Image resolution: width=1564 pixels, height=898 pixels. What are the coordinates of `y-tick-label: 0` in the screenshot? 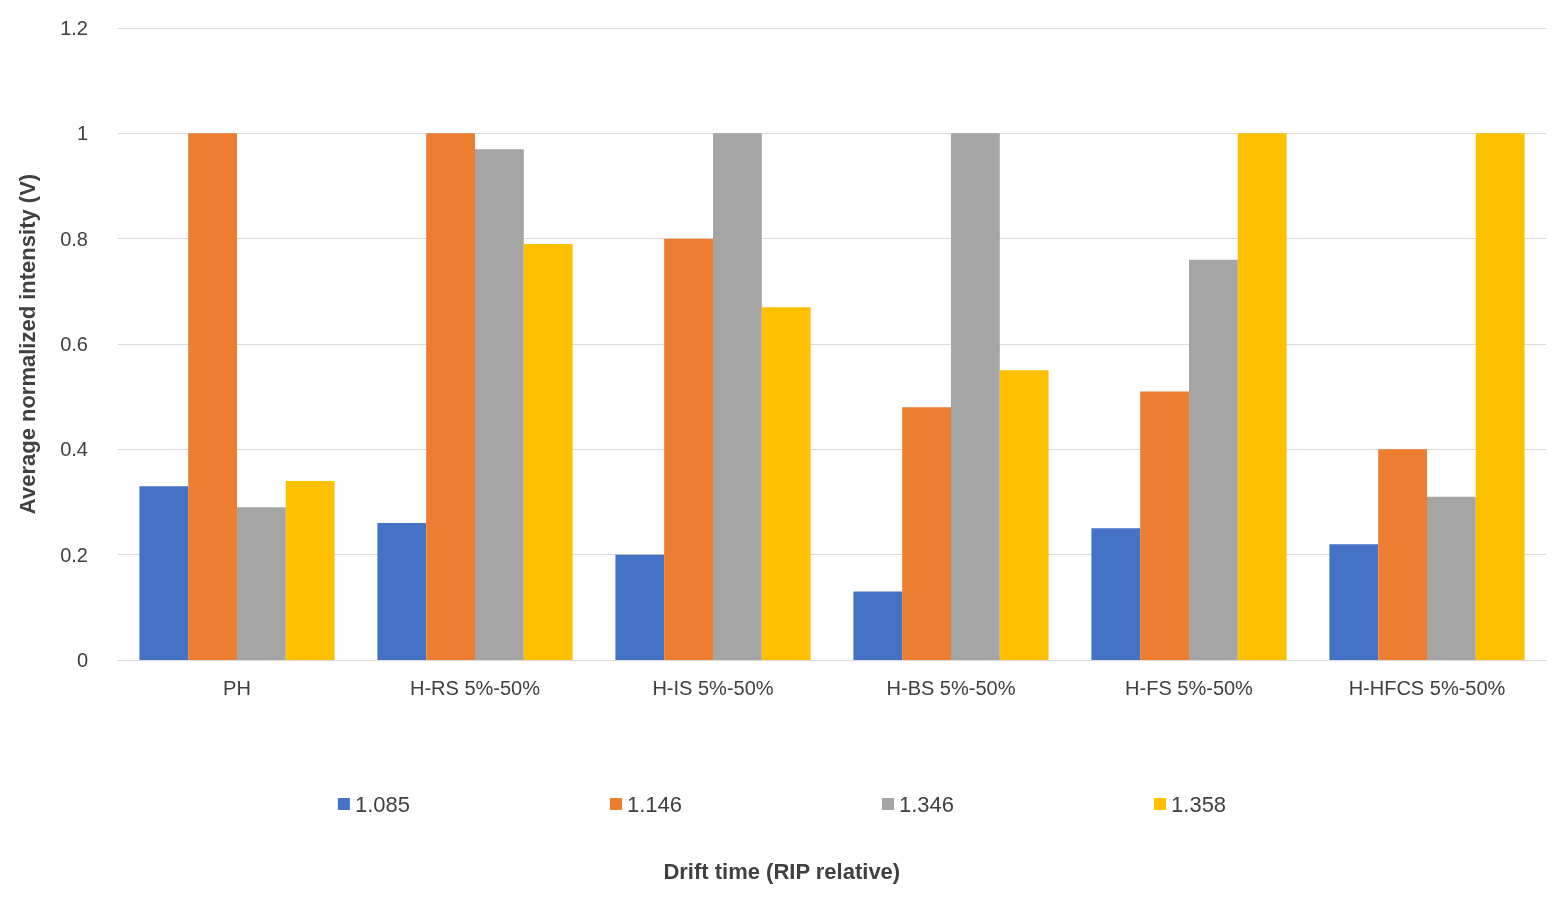 It's located at (82, 660).